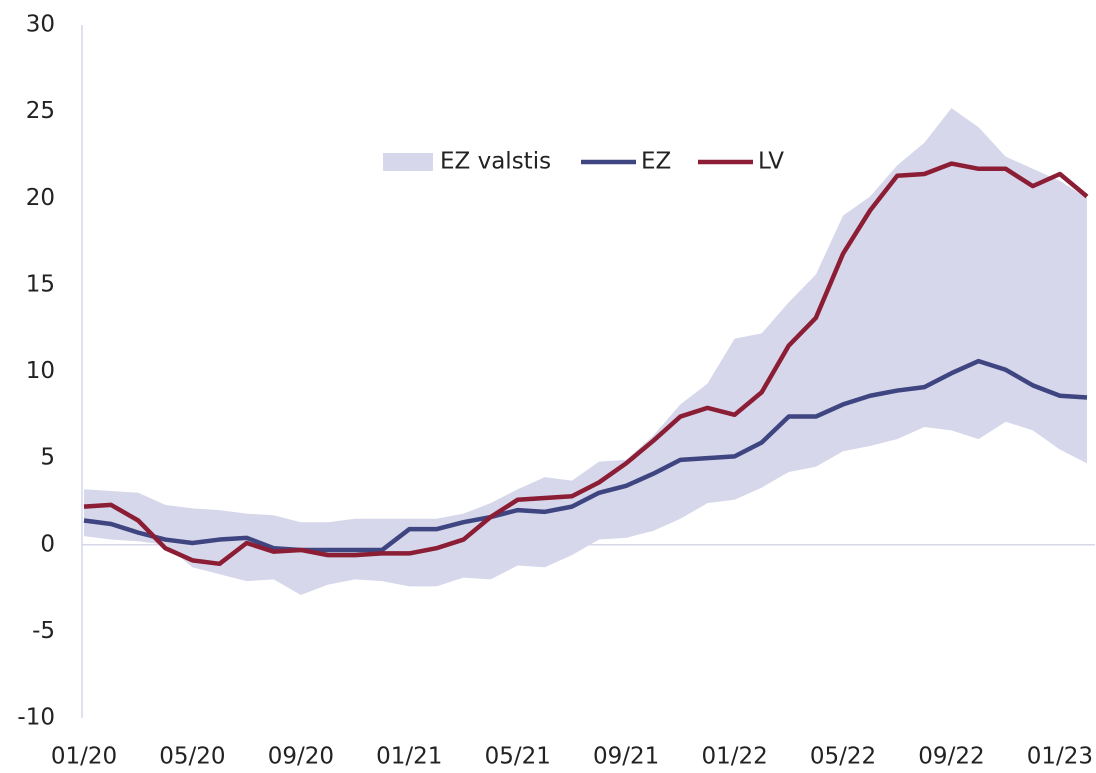 The image size is (1096, 773). What do you see at coordinates (771, 162) in the screenshot?
I see `legend-label: LV` at bounding box center [771, 162].